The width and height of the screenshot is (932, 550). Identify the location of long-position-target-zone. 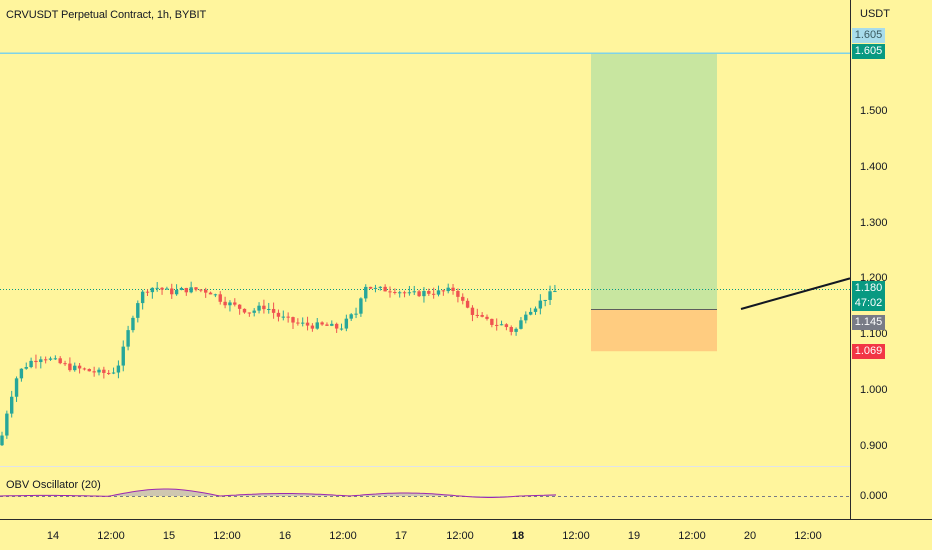
(654, 181).